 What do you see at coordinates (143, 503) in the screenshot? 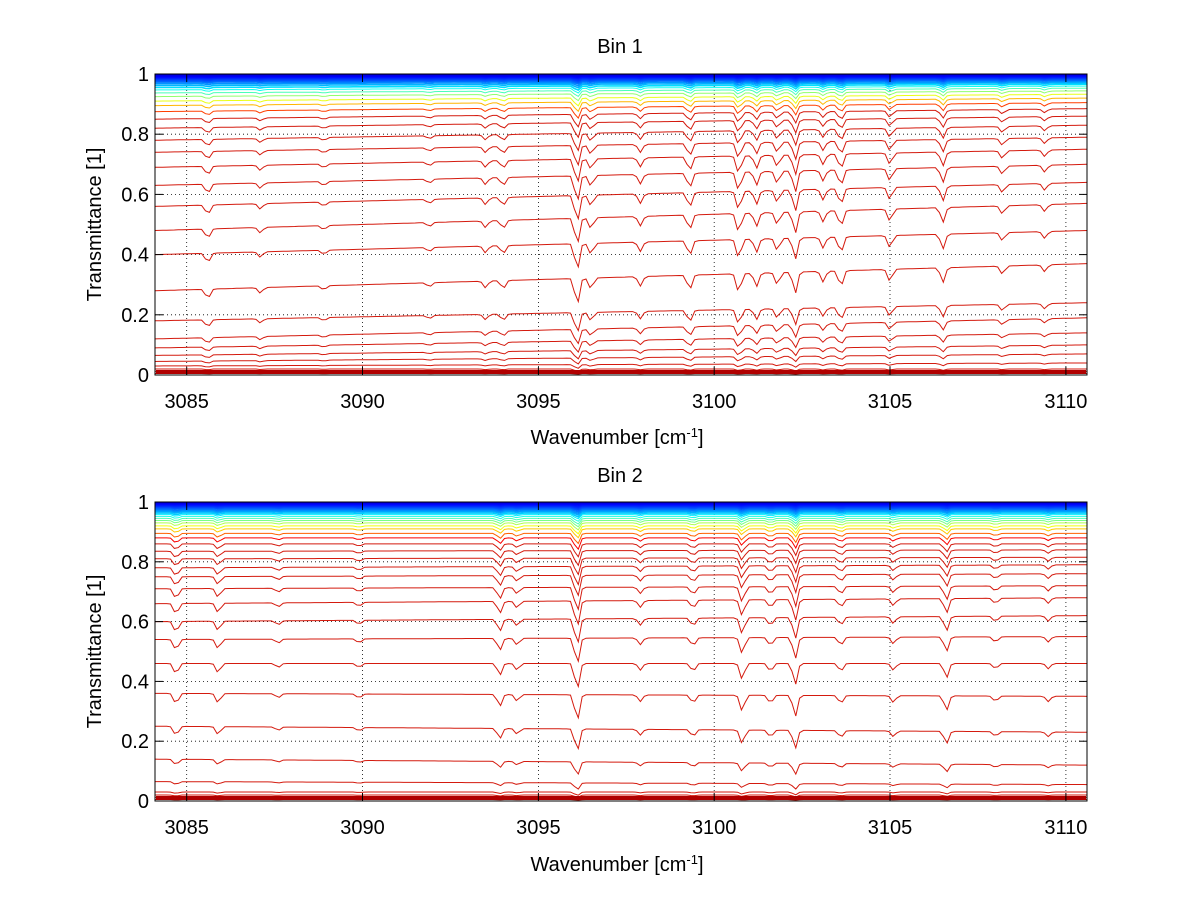
I see `y-tick-label: 1` at bounding box center [143, 503].